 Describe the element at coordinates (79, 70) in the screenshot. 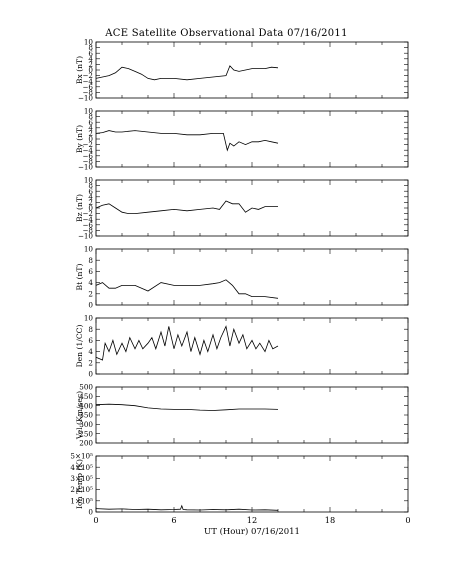

I see `y-axis-label: Bx (nT)` at that location.